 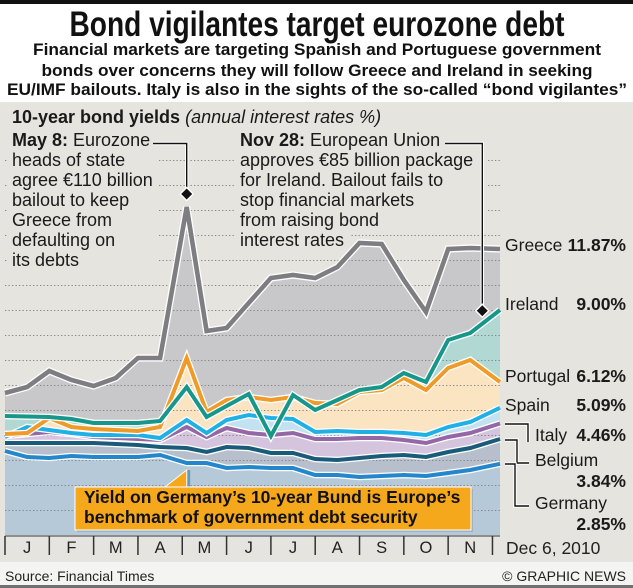 I want to click on series-label-spain: Spain 5.09%, so click(x=565, y=405).